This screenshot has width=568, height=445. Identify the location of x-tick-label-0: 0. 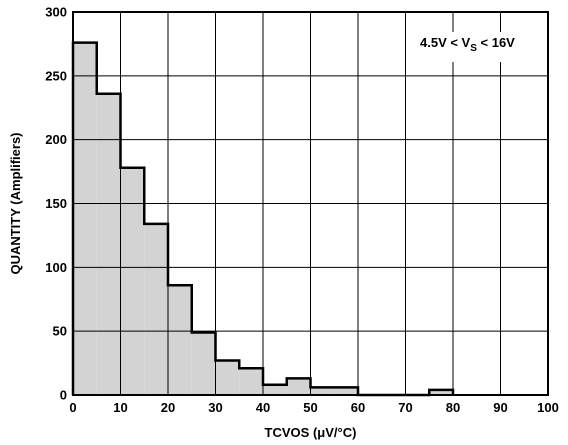
(72, 407).